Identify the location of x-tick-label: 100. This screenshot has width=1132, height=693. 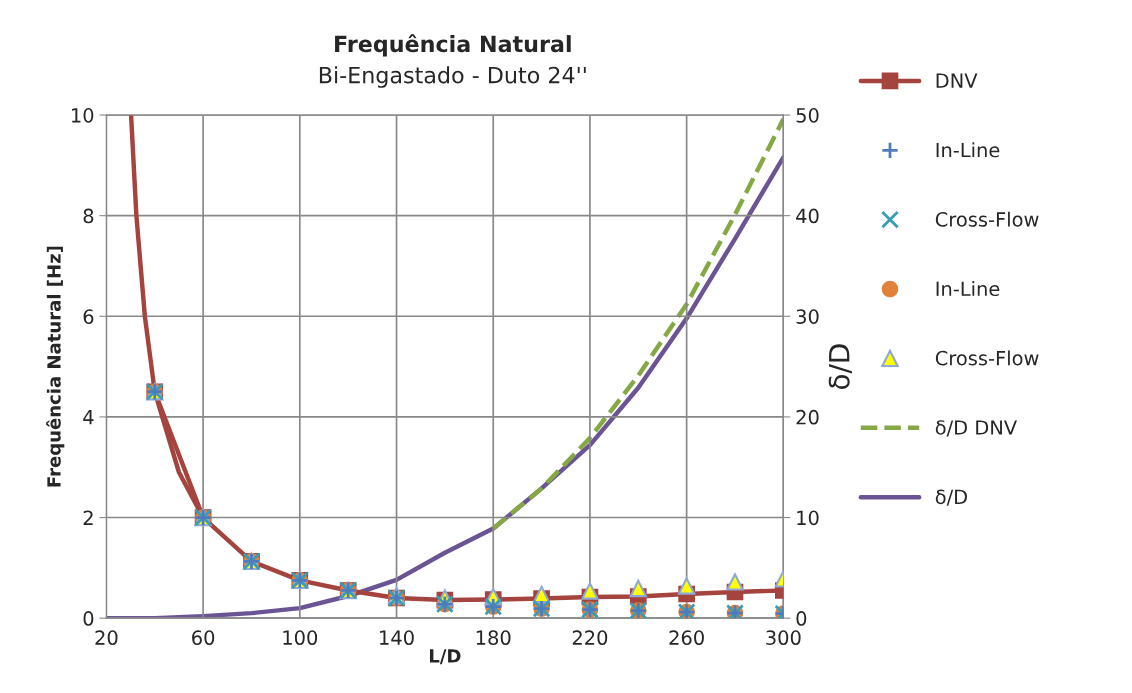
(300, 638).